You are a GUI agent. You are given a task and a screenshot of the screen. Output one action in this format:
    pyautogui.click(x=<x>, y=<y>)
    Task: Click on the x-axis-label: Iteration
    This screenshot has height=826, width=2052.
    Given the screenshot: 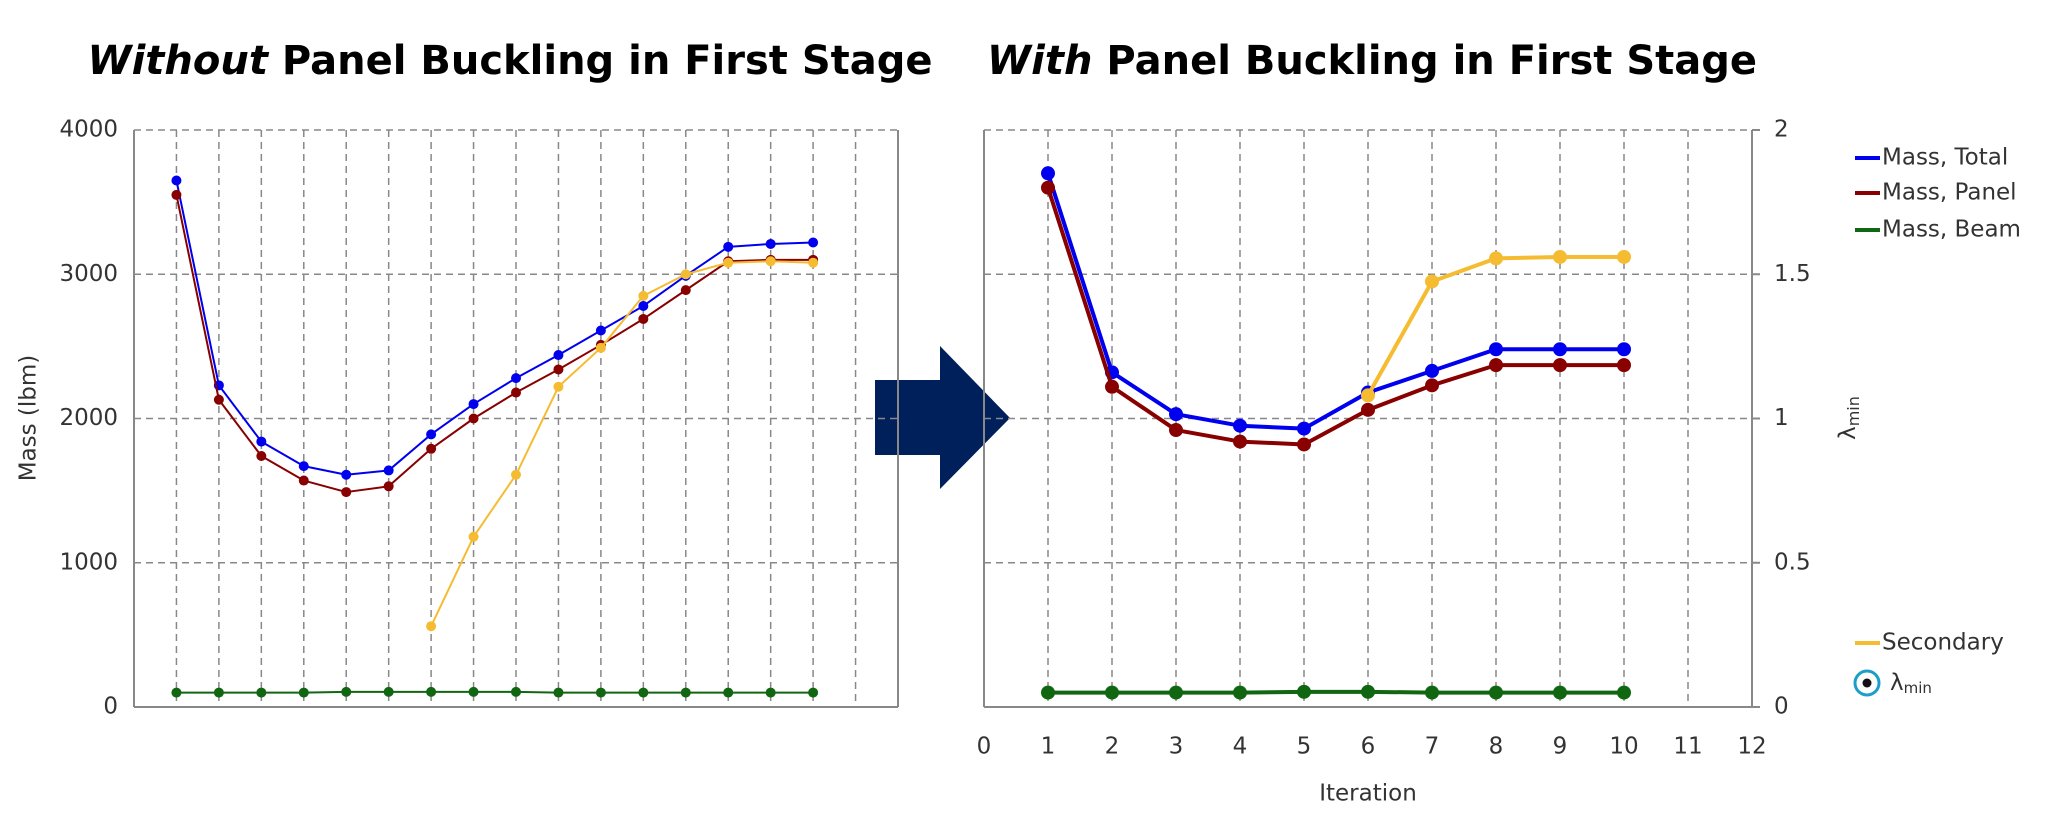 What is the action you would take?
    pyautogui.click(x=1368, y=794)
    